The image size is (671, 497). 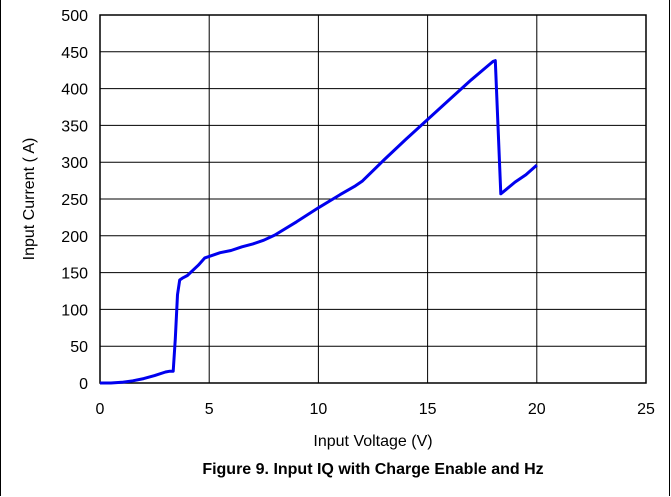 I want to click on x-tick-label: 15, so click(x=428, y=409).